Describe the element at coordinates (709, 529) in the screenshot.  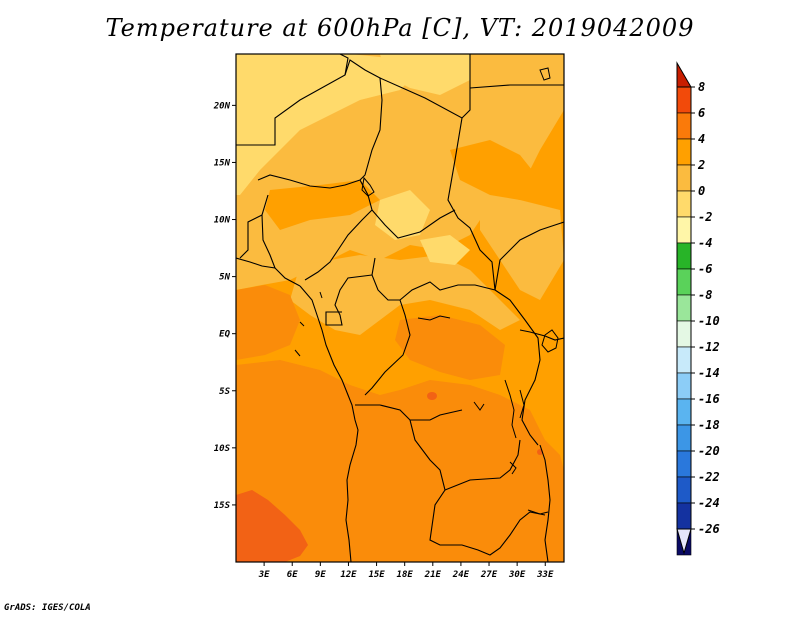
I see `colorbar-label: -26` at that location.